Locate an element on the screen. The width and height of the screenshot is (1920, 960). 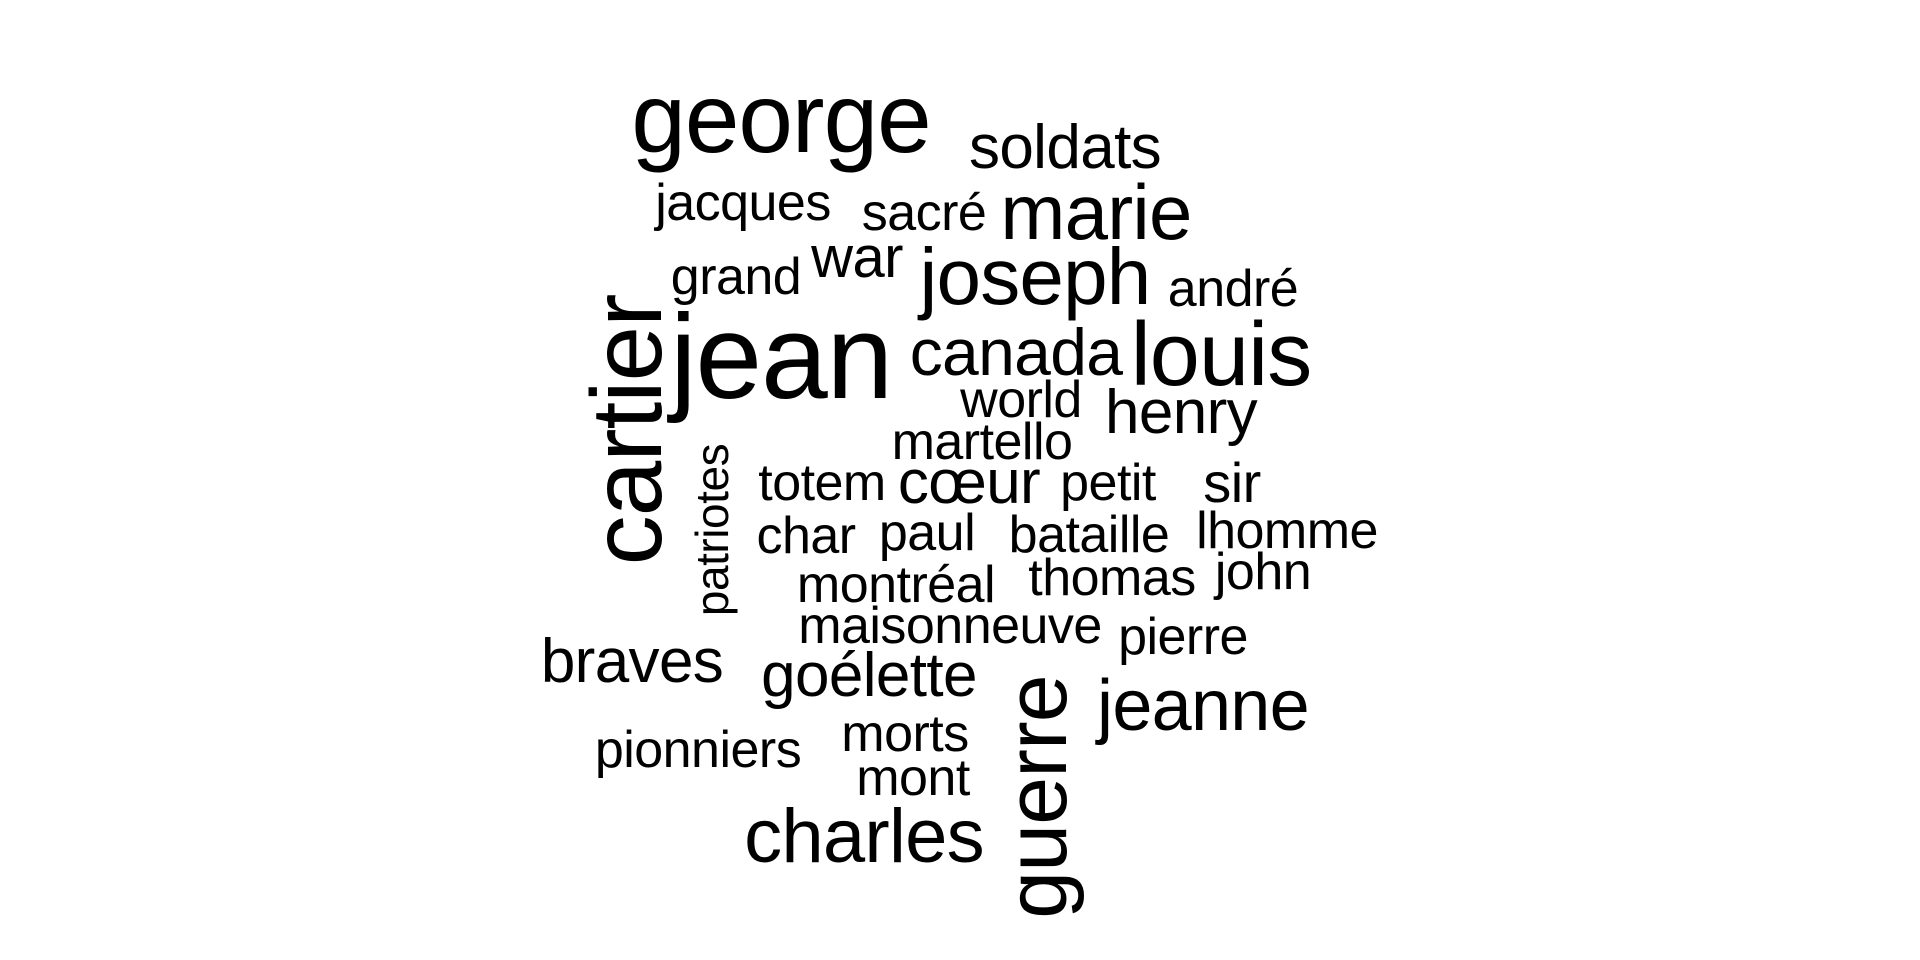
word-andre: andré is located at coordinates (1233, 289).